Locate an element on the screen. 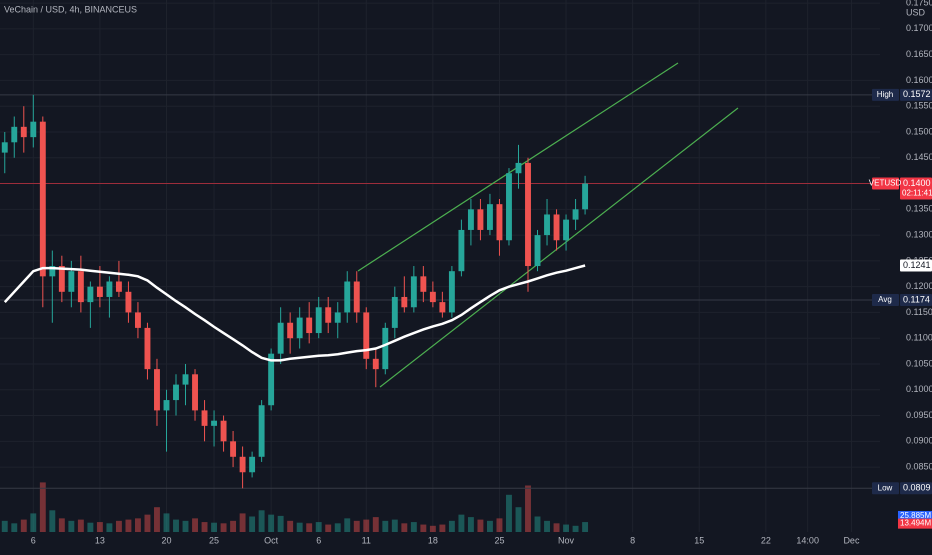 The image size is (932, 555). y-tick-label: 0.1000 is located at coordinates (919, 389).